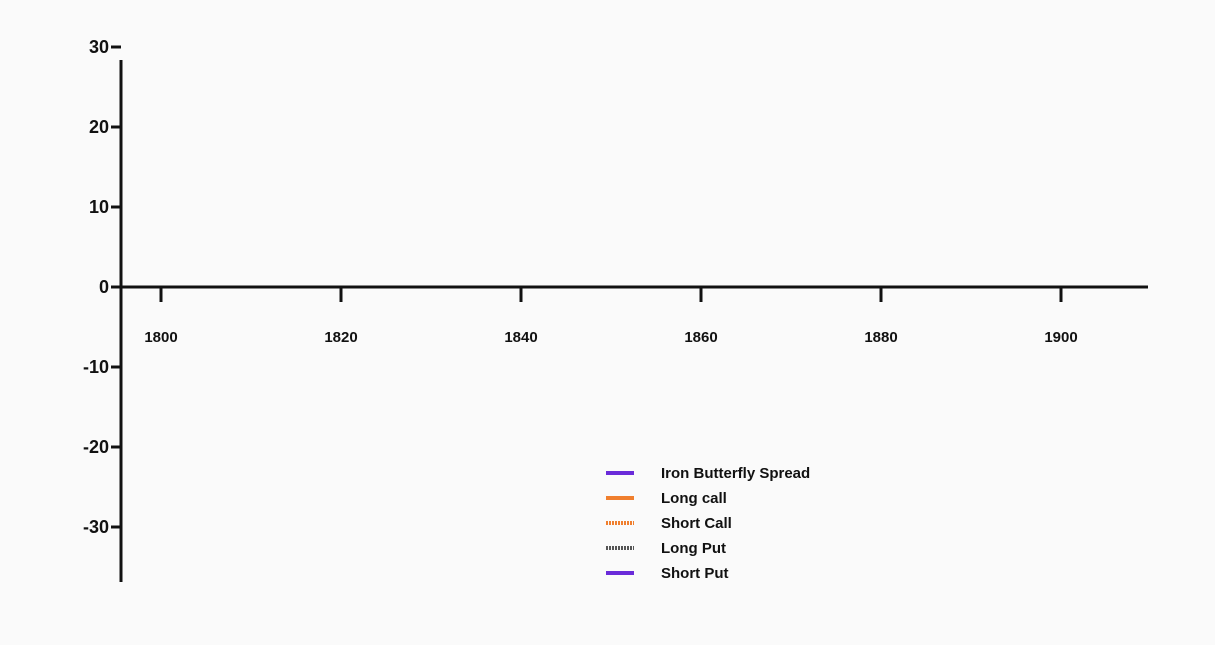 The image size is (1215, 645). I want to click on legend-label: Iron Butterfly Spread, so click(735, 473).